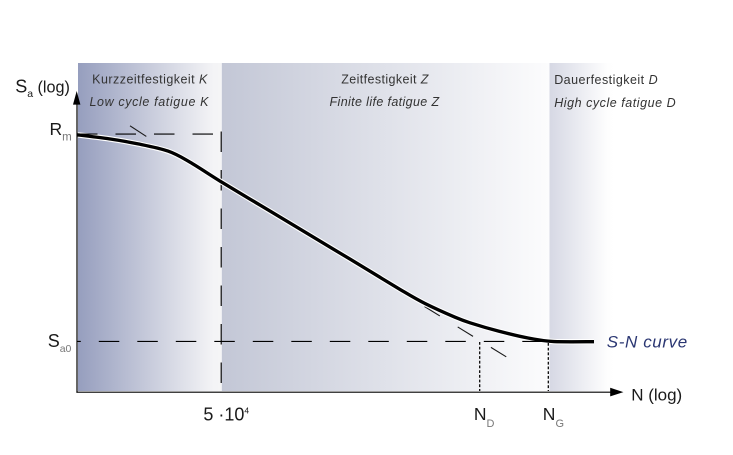 The width and height of the screenshot is (733, 455). Describe the element at coordinates (385, 79) in the screenshot. I see `svg-text: Zeitfestigkeit Z` at that location.